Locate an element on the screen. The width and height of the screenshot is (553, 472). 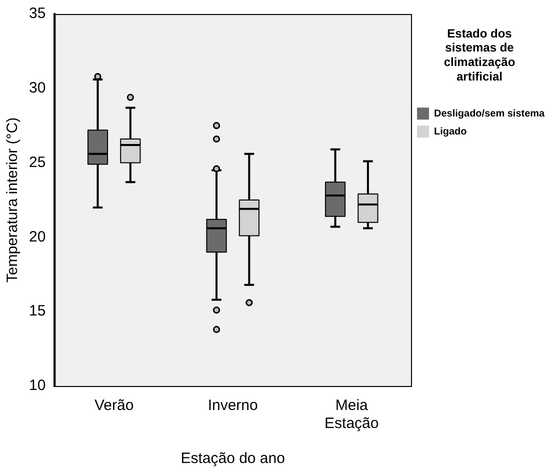
y-axis-title: Temperatura interior (°C) is located at coordinates (13, 200).